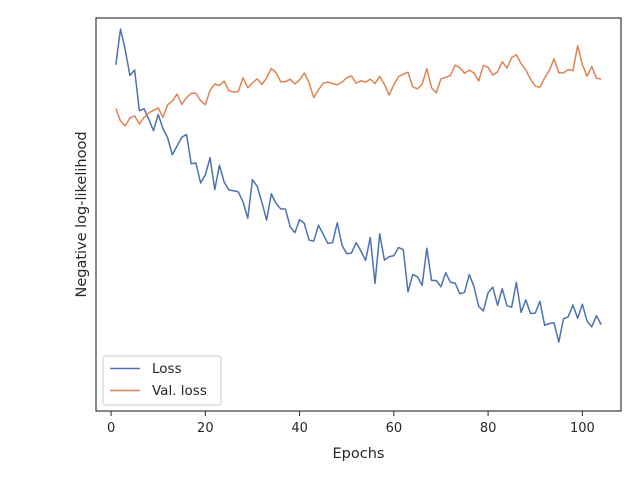  What do you see at coordinates (488, 428) in the screenshot?
I see `x-tick-label: 80` at bounding box center [488, 428].